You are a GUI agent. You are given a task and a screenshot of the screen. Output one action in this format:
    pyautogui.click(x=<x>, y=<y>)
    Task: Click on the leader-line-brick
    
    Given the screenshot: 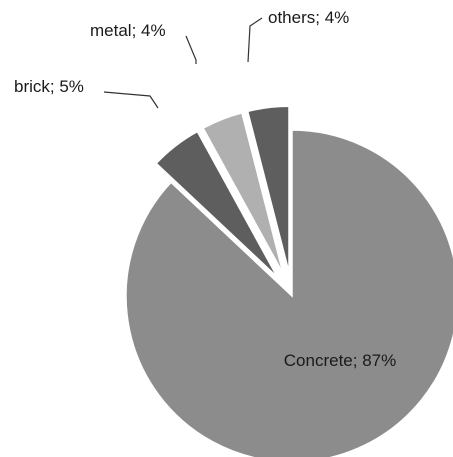 What is the action you would take?
    pyautogui.click(x=131, y=100)
    